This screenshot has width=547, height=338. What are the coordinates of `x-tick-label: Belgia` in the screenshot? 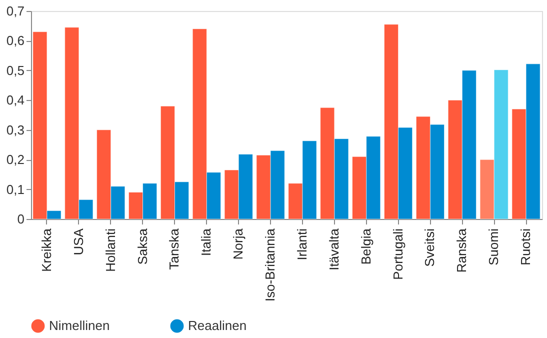 It's located at (366, 246).